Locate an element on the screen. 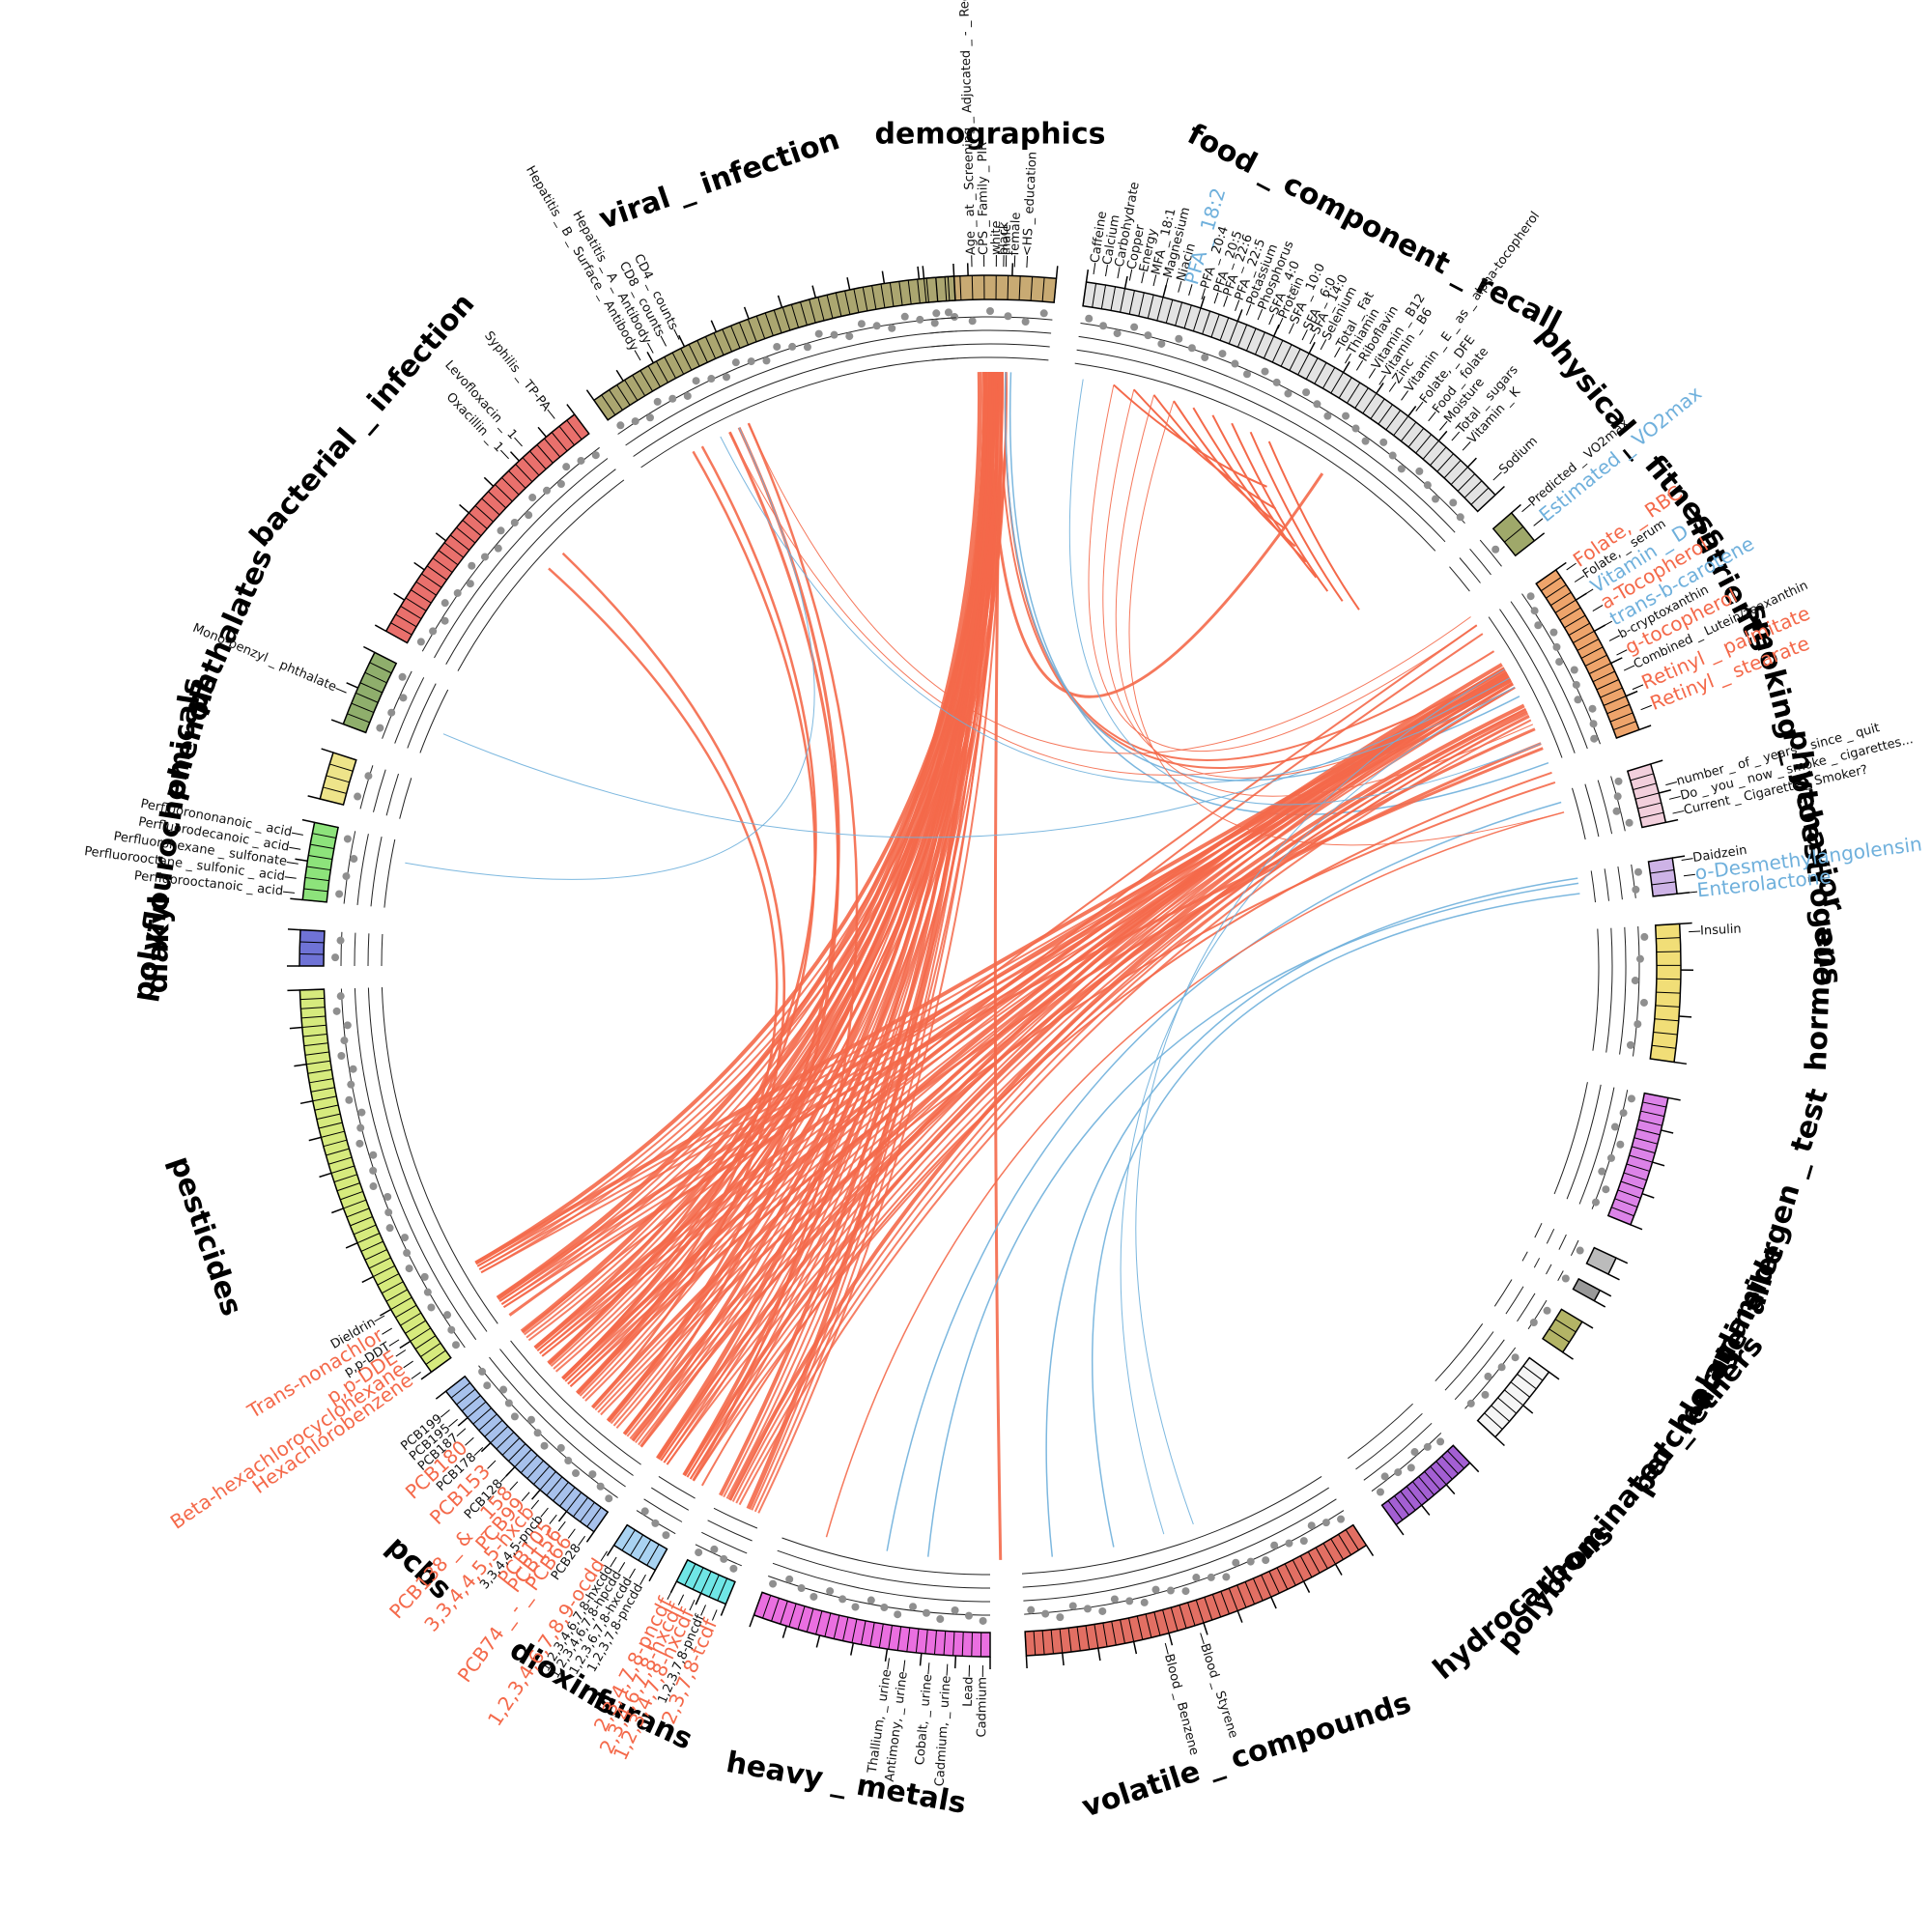 This screenshot has height=1932, width=1932. category-label-bacterial-infection: bacterial _ infection is located at coordinates (362, 420).